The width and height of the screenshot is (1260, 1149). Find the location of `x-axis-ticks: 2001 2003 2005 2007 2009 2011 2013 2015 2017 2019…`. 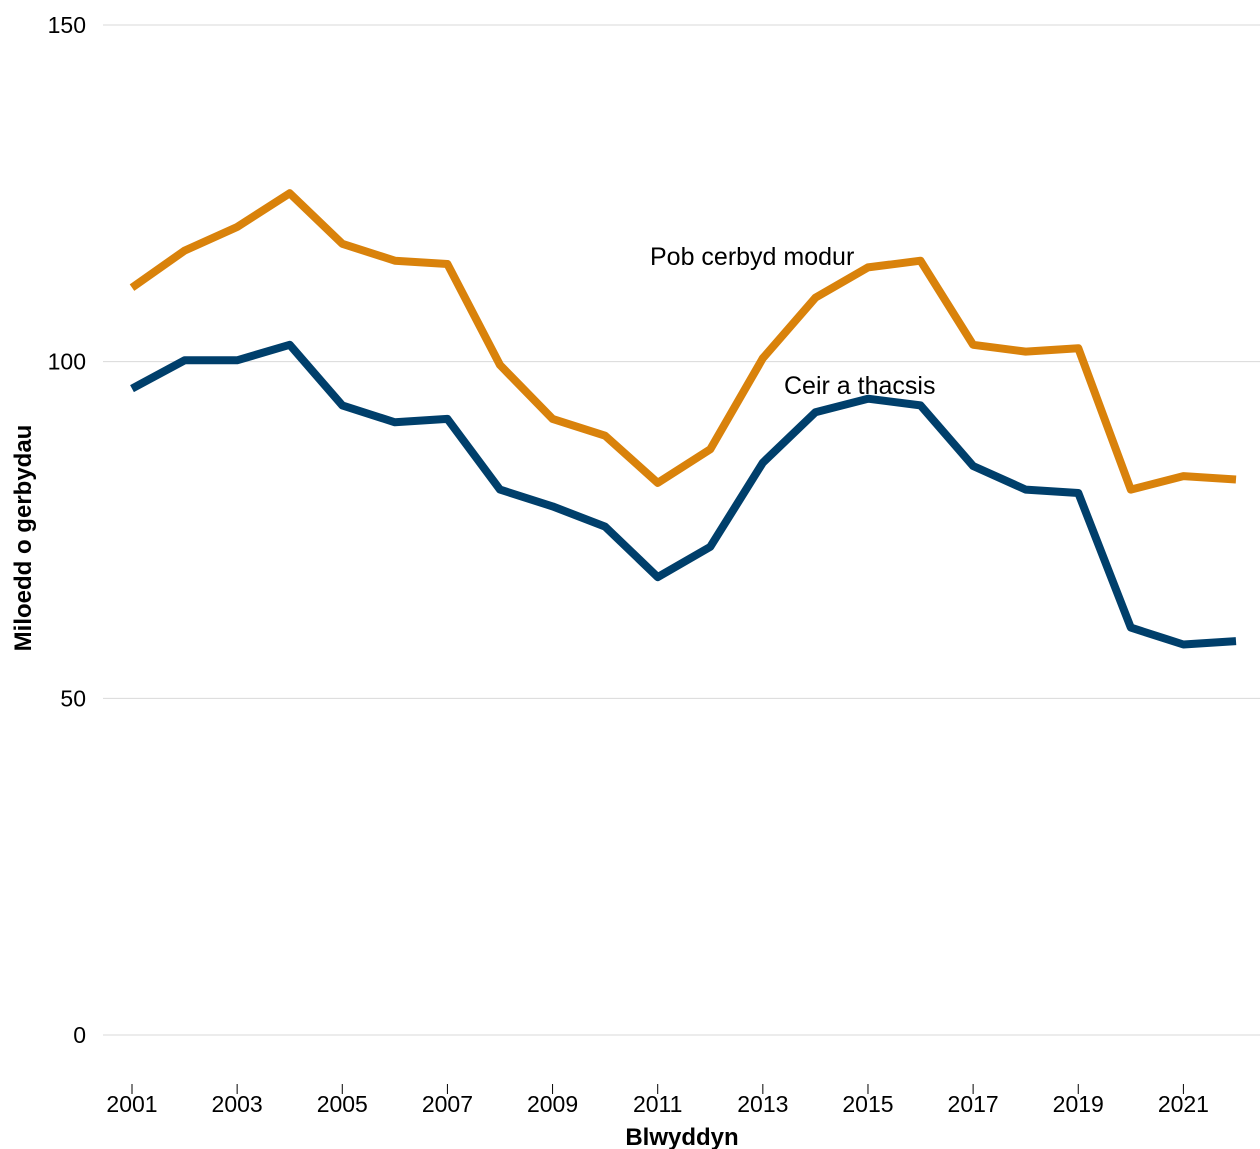

x-axis-ticks: 2001 2003 2005 2007 2009 2011 2013 2015 2017 2019… is located at coordinates (657, 1100).